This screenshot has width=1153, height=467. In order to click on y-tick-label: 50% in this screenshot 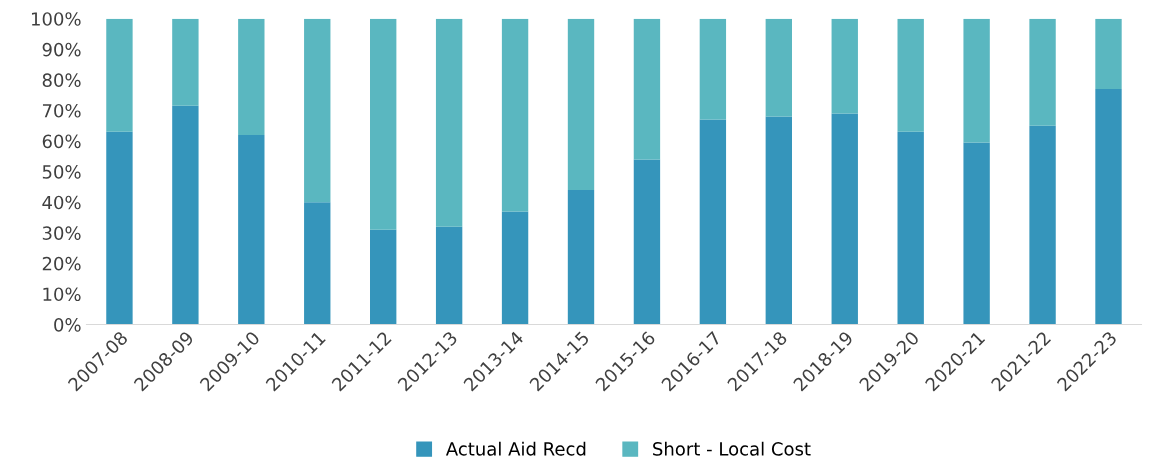, I will do `click(61, 172)`.